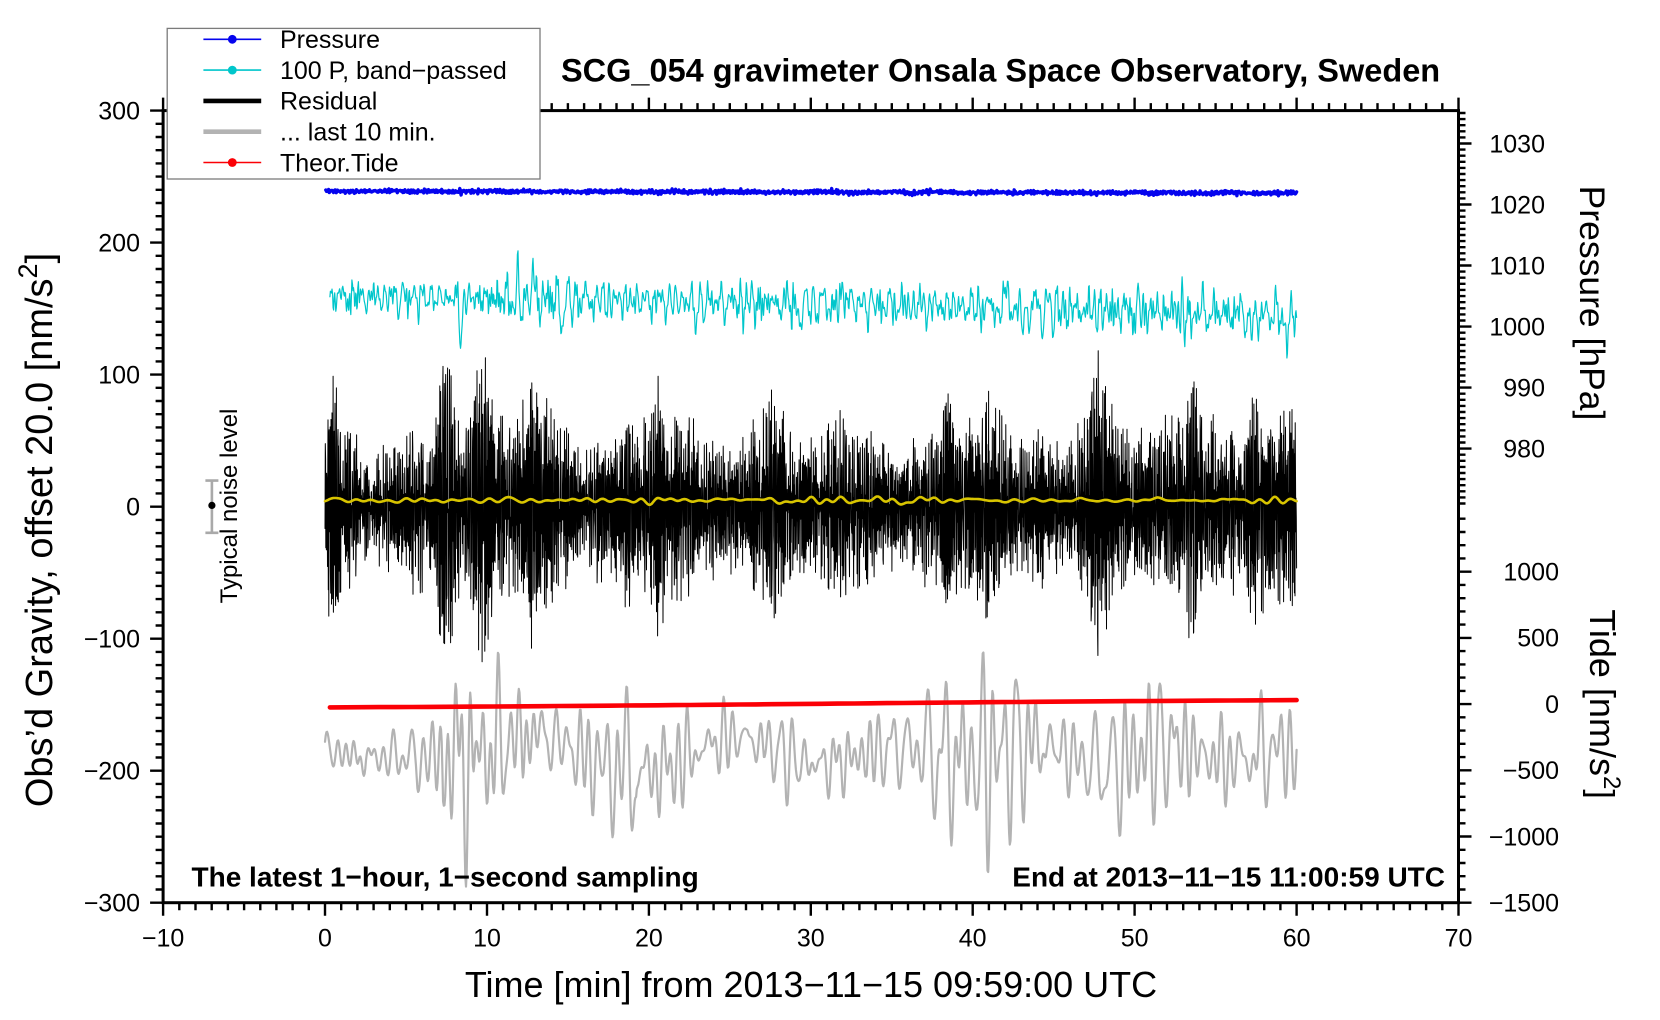 Image resolution: width=1660 pixels, height=1020 pixels. I want to click on svg-text:The latest 1−hour, 1−second sa: The latest 1−hour, 1−second sampling, so click(445, 877).